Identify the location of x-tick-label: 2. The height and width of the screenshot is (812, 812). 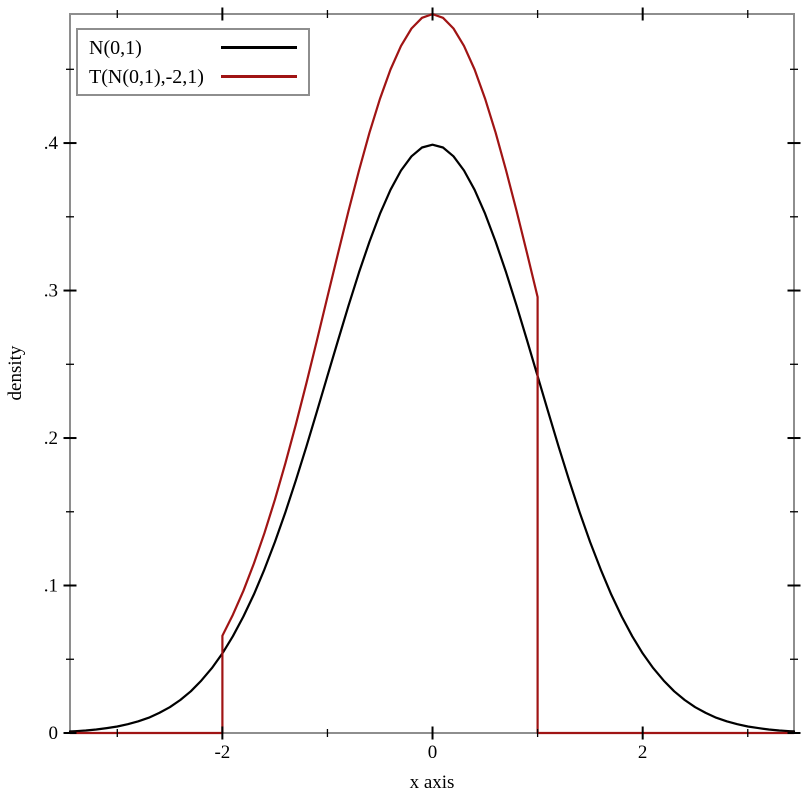
(643, 752).